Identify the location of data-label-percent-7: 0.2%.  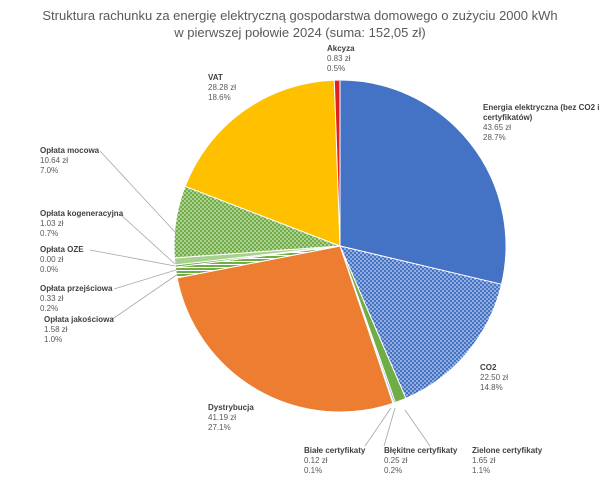
(49, 308).